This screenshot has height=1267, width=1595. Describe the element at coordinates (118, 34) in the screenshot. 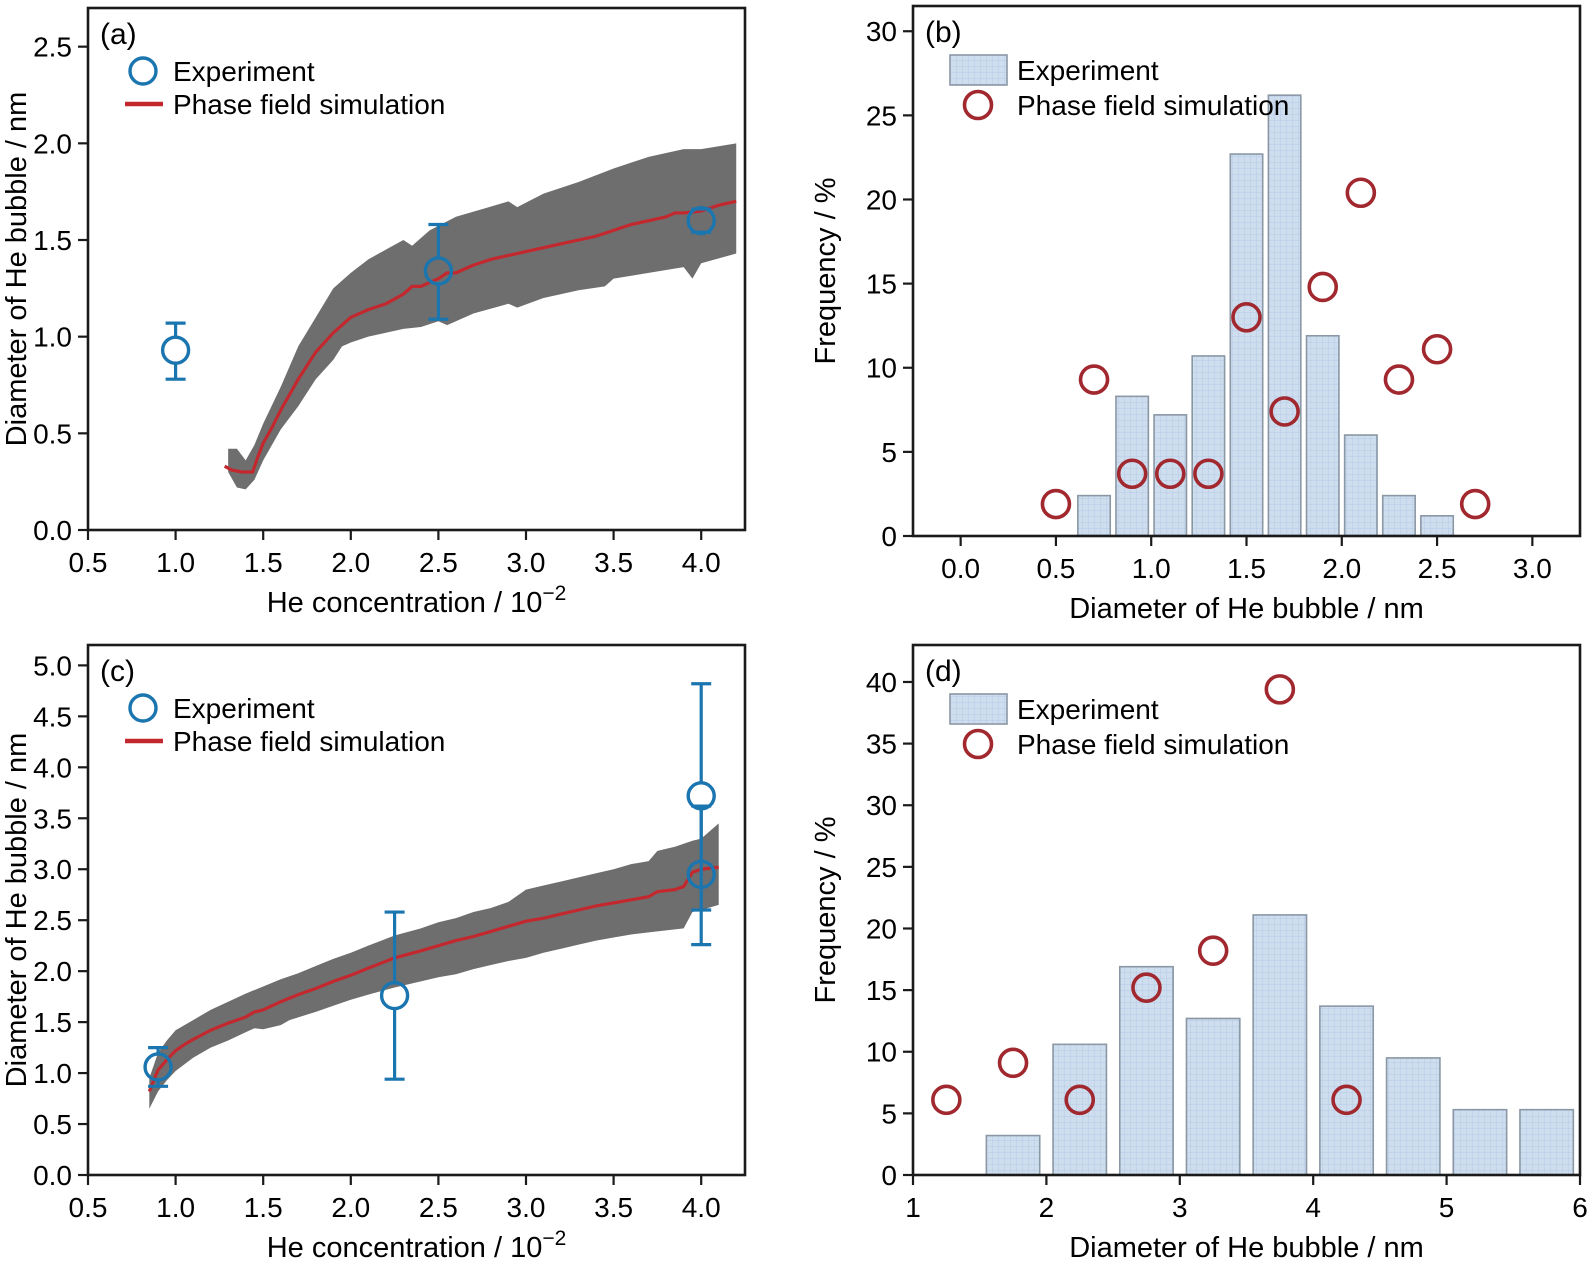

I see `panel-letter: (a)` at that location.